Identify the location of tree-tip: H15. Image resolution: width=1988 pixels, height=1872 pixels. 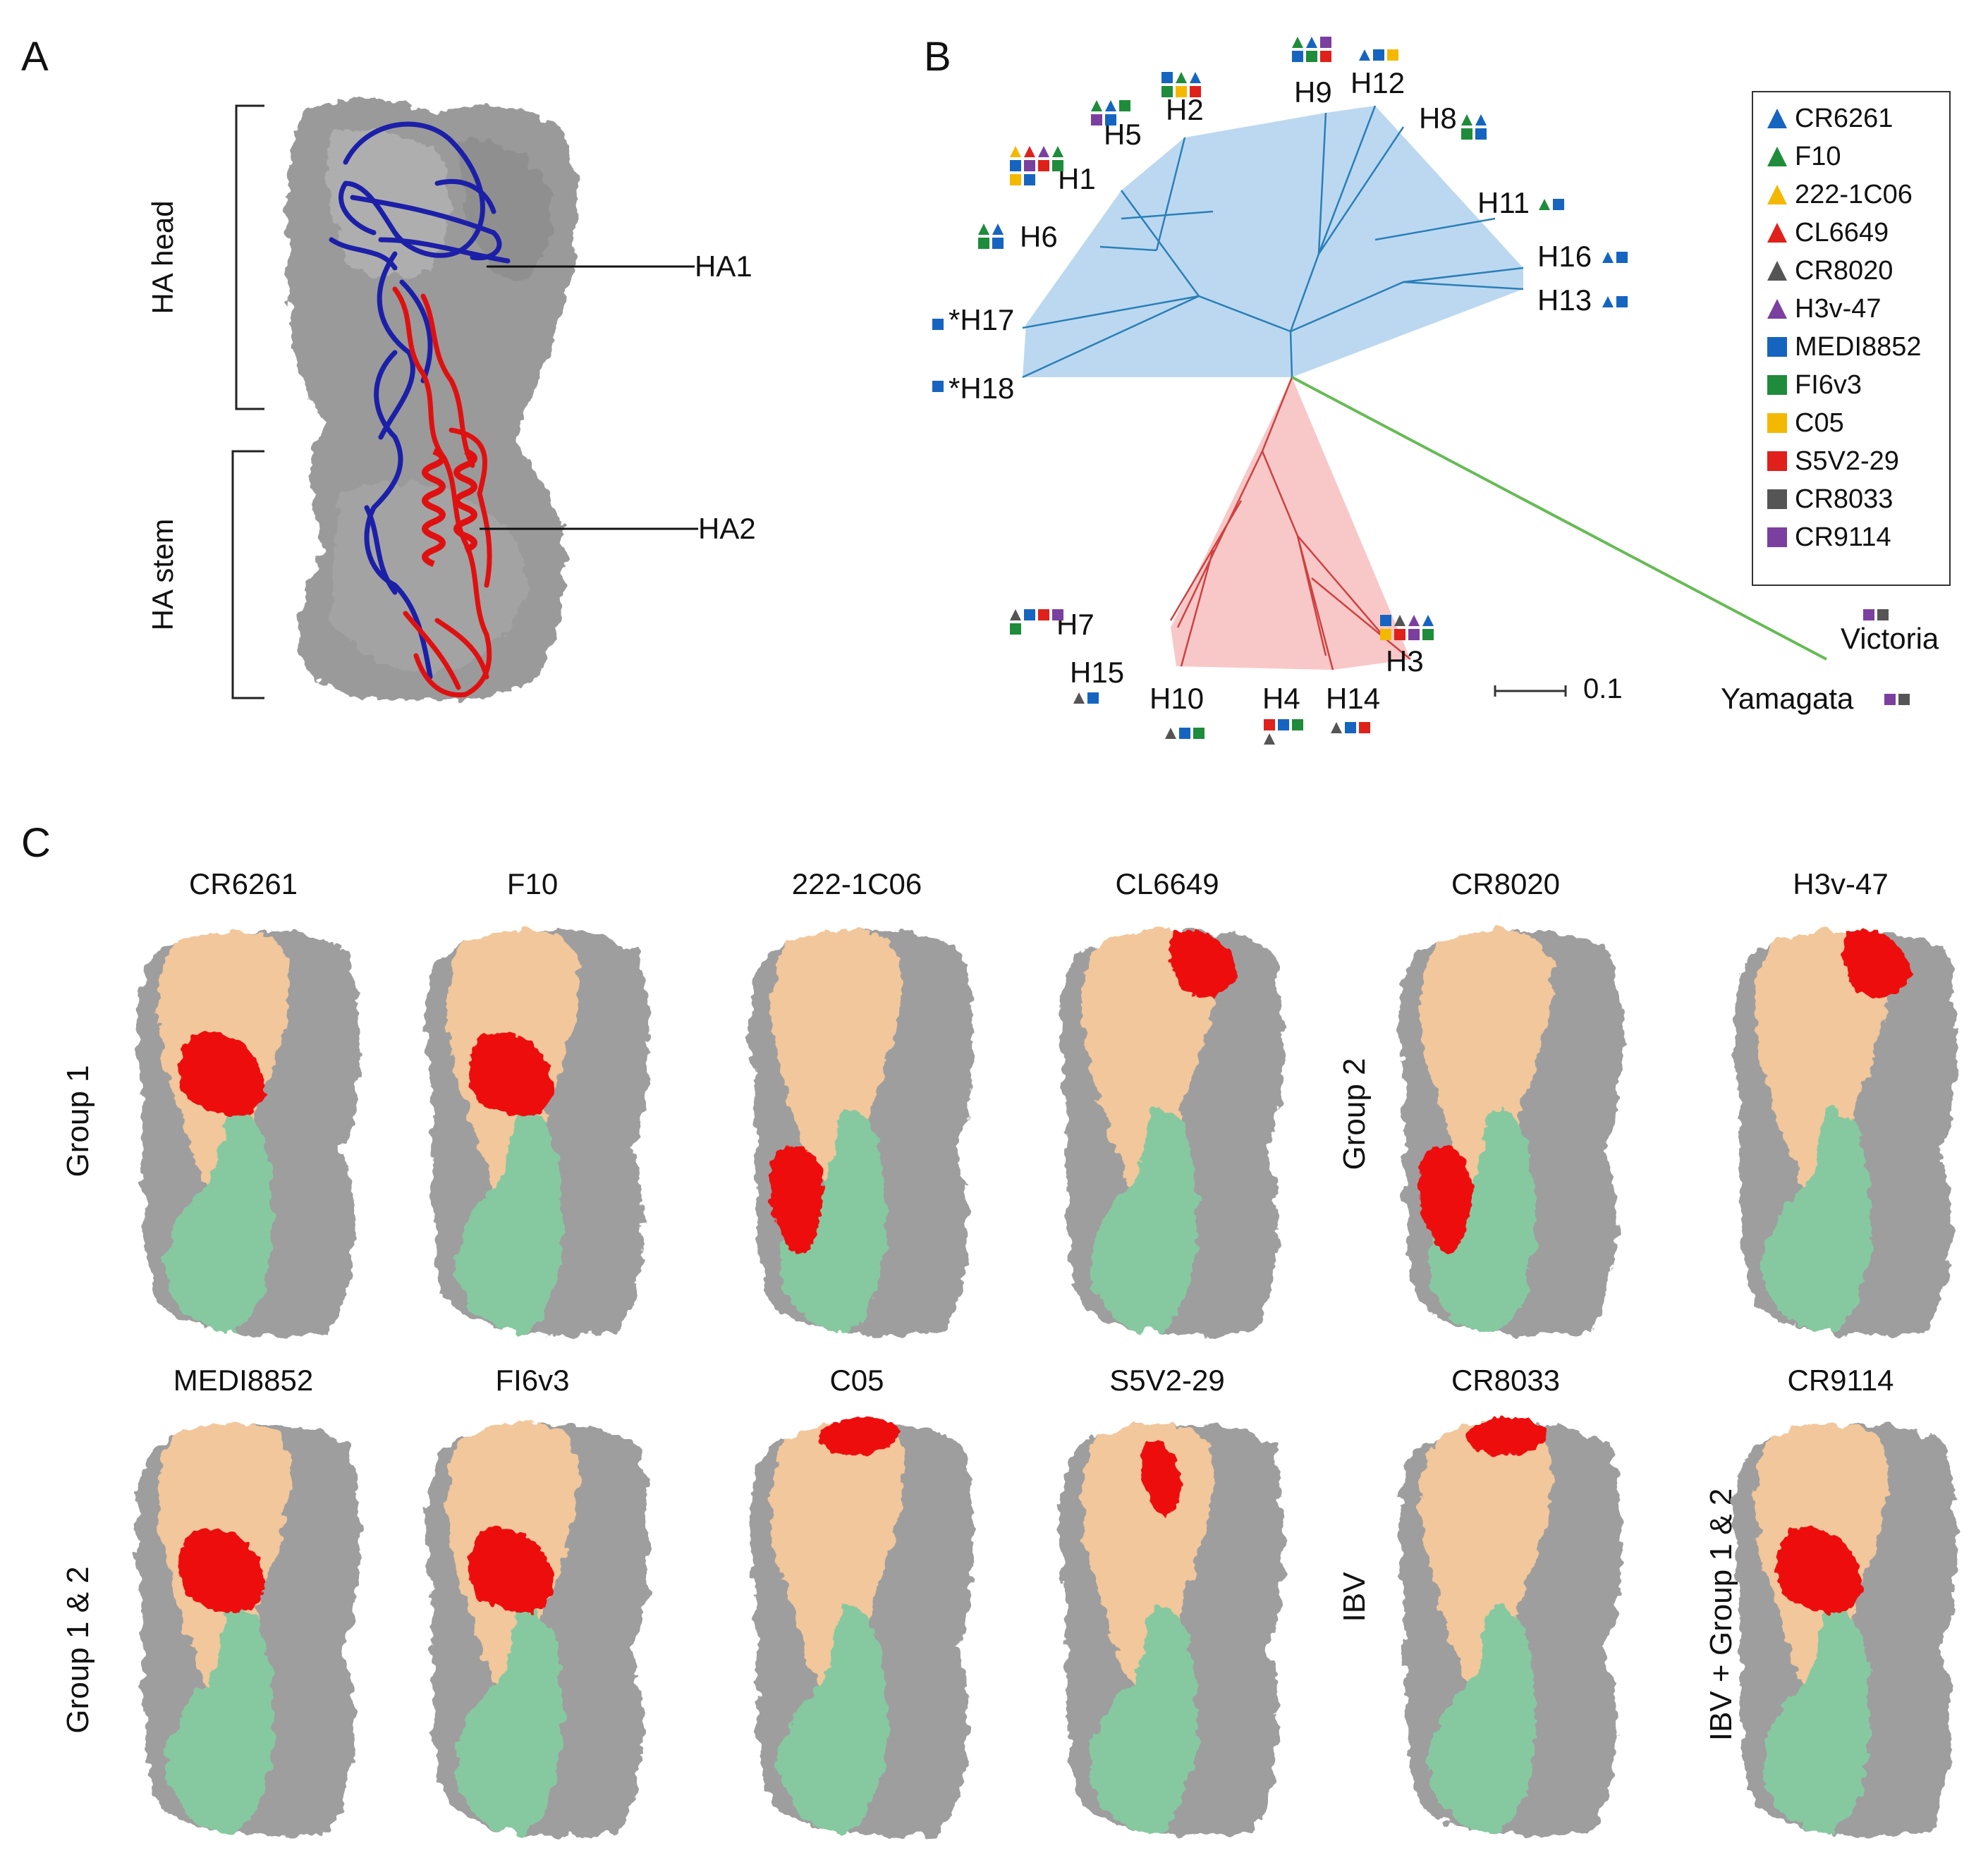
(1097, 680).